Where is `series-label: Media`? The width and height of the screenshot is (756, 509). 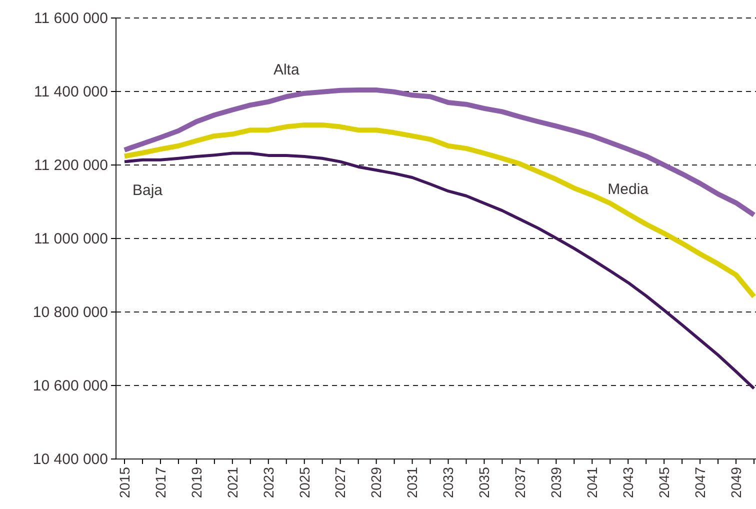 series-label: Media is located at coordinates (629, 189).